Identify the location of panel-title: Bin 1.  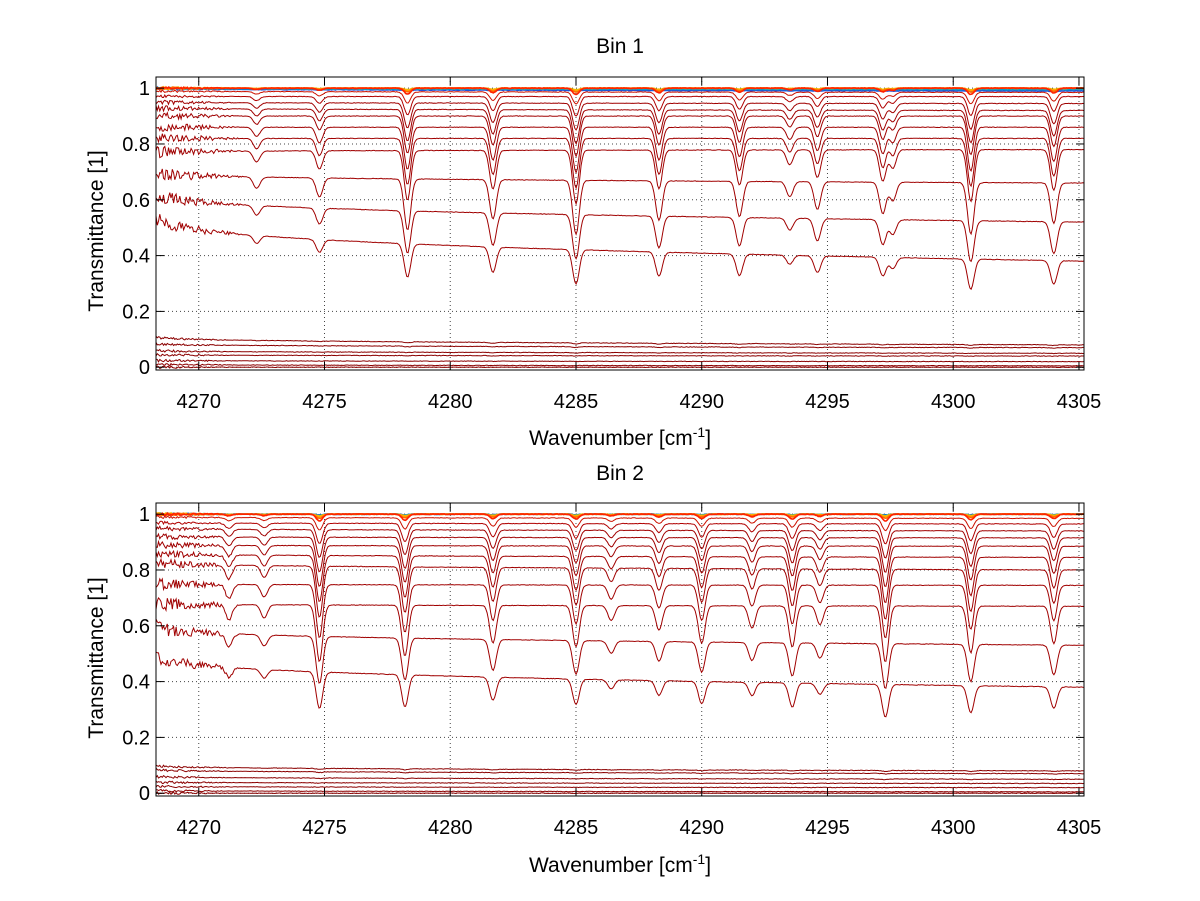
(620, 46).